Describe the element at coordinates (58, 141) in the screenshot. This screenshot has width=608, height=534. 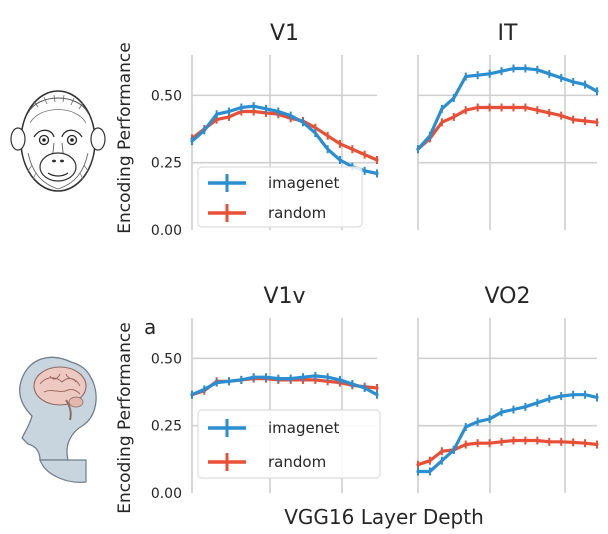
I see `monkey-face-icon` at that location.